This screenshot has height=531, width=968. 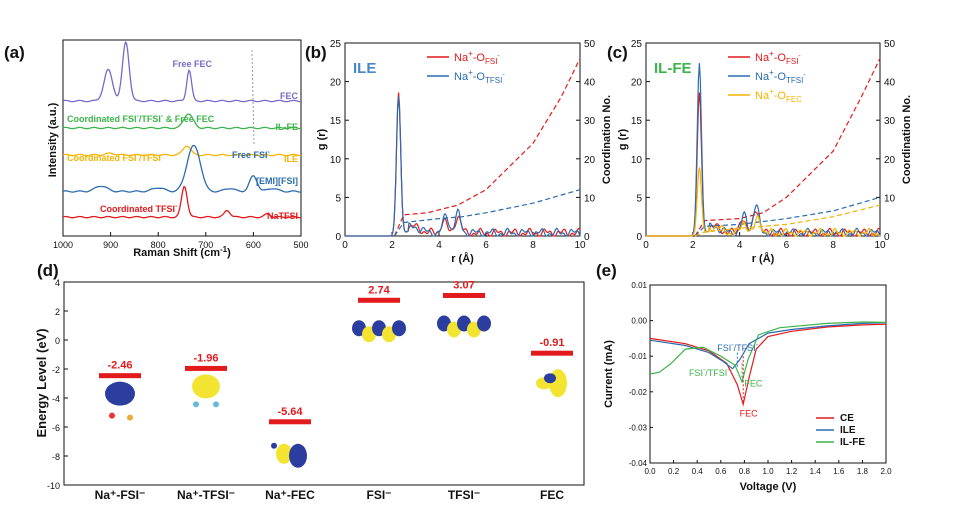 I want to click on panel-b-frame, so click(x=462, y=139).